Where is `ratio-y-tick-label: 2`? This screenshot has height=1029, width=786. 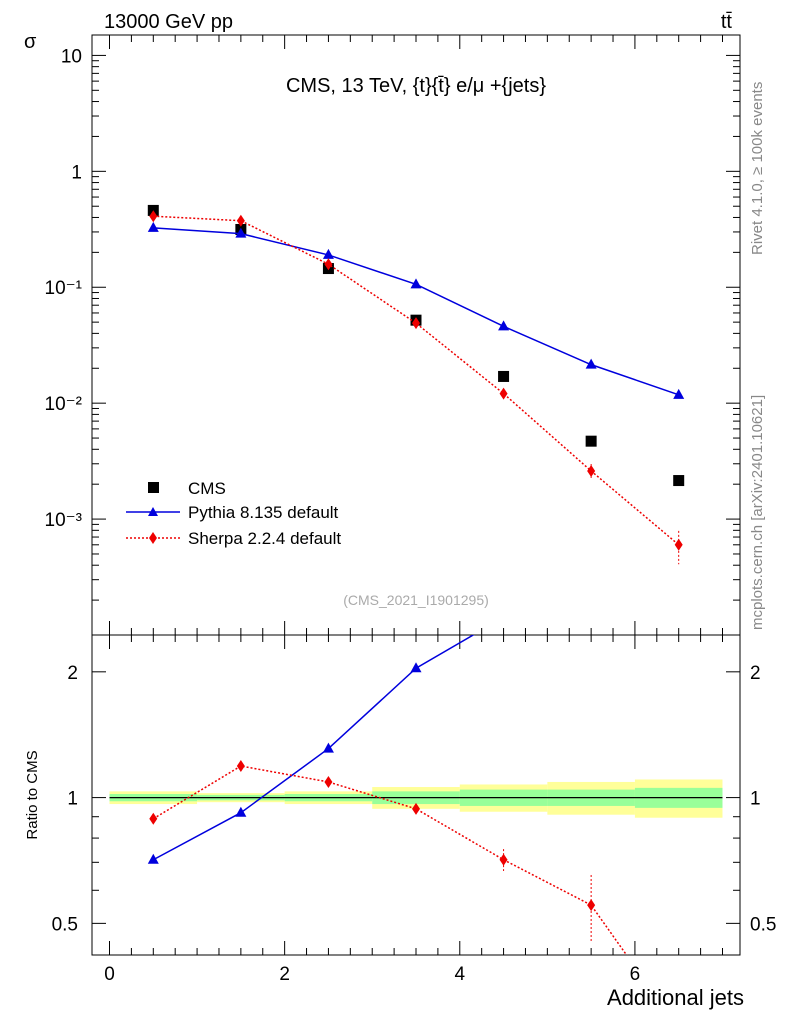 ratio-y-tick-label: 2 is located at coordinates (72, 673).